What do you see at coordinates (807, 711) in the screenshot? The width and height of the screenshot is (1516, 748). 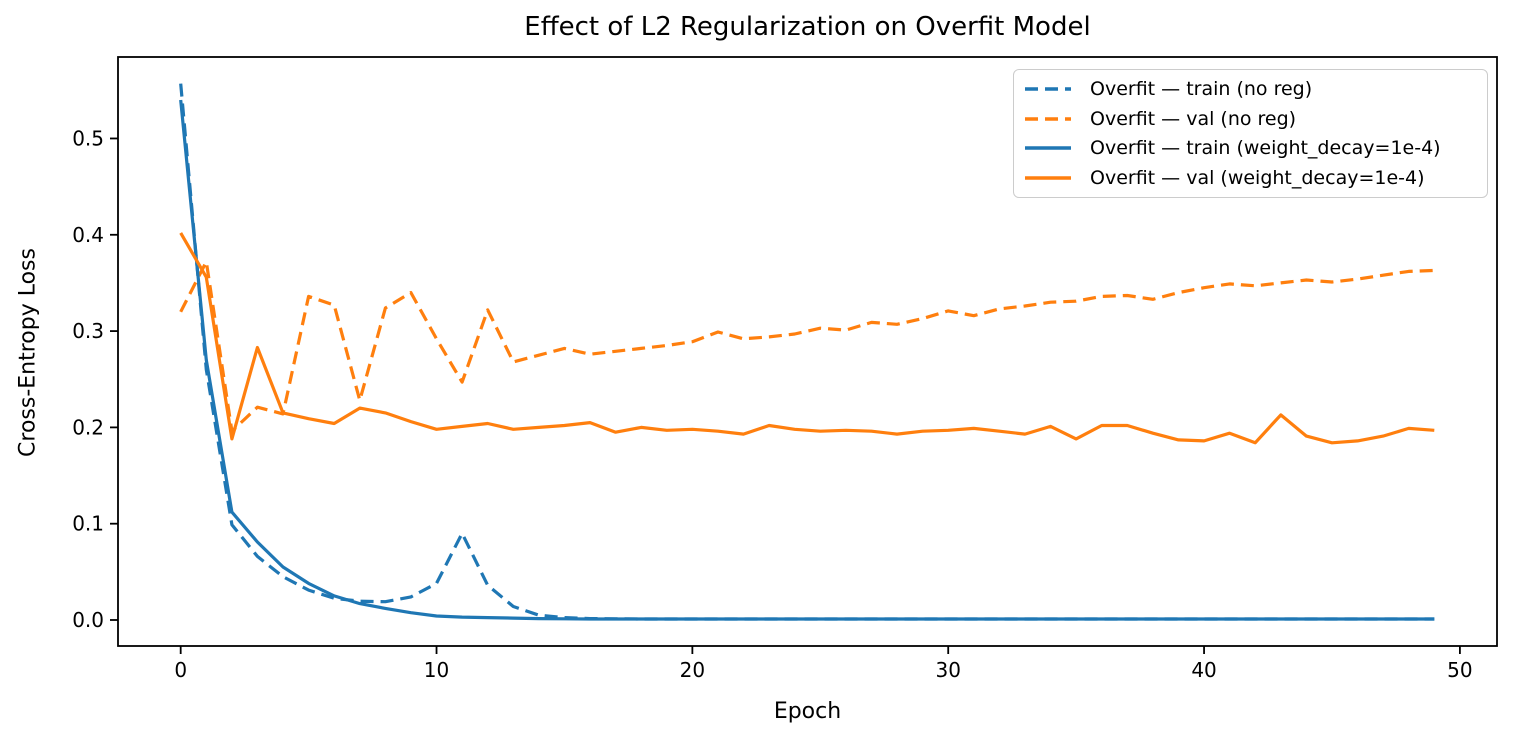 I see `x-axis-label: Epoch` at bounding box center [807, 711].